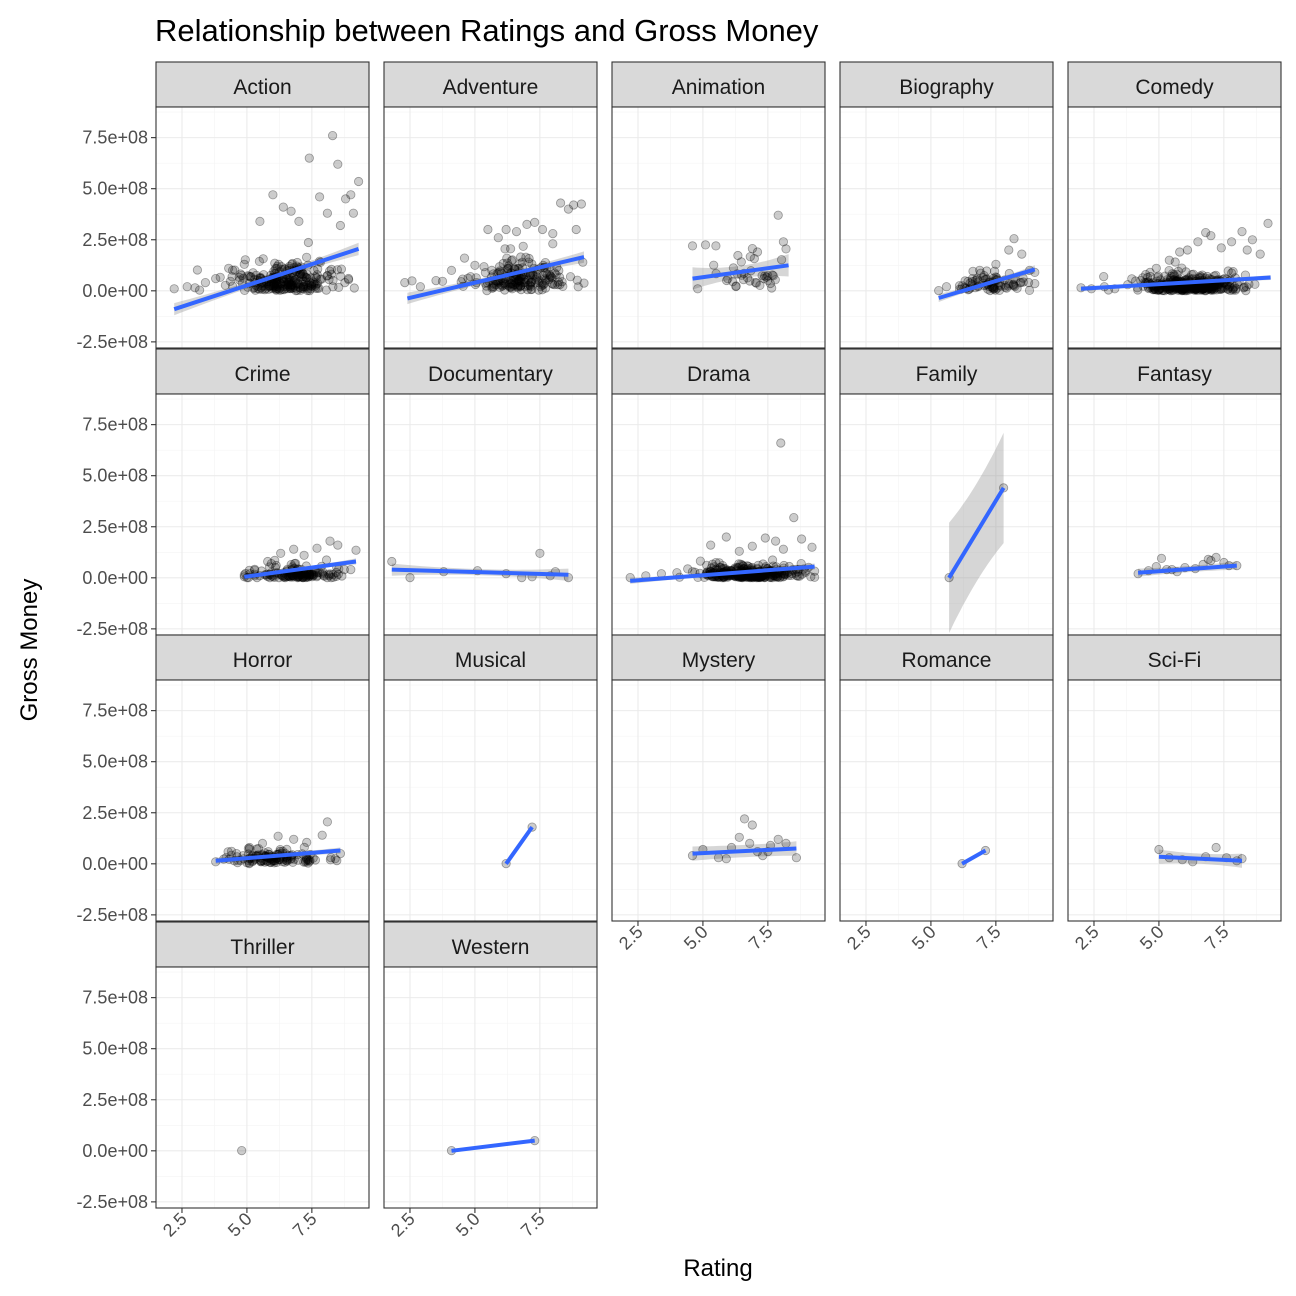 This screenshot has height=1296, width=1296. Describe the element at coordinates (112, 342) in the screenshot. I see `y-tick-label: -2.5e+08` at that location.